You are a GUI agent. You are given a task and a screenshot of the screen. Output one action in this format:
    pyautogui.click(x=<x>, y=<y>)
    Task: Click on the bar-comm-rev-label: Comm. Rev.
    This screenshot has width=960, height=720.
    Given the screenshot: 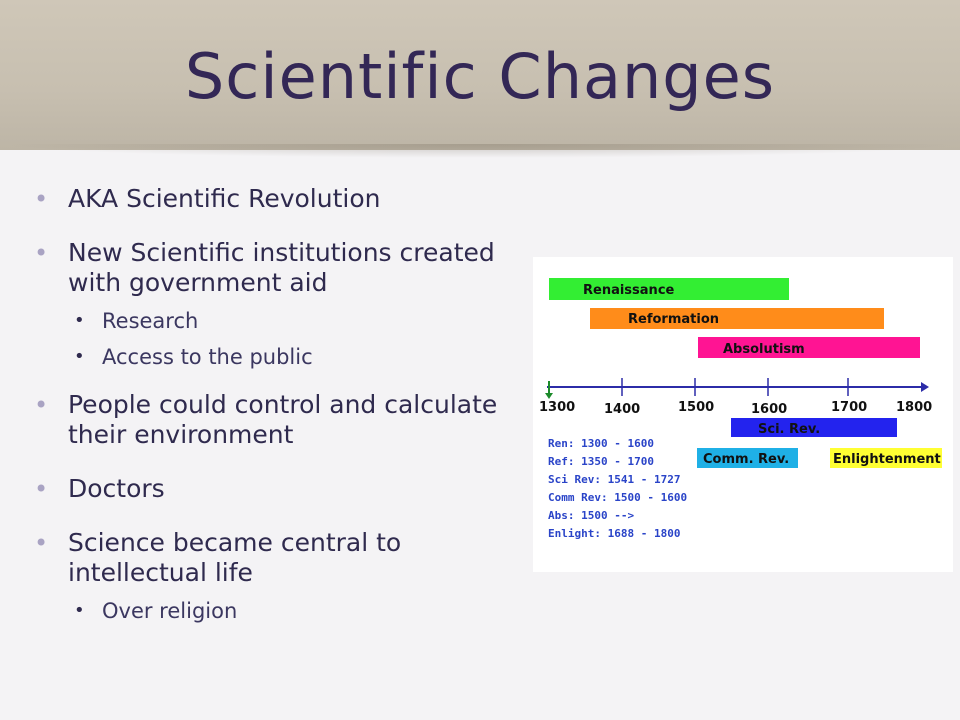 What is the action you would take?
    pyautogui.click(x=746, y=459)
    